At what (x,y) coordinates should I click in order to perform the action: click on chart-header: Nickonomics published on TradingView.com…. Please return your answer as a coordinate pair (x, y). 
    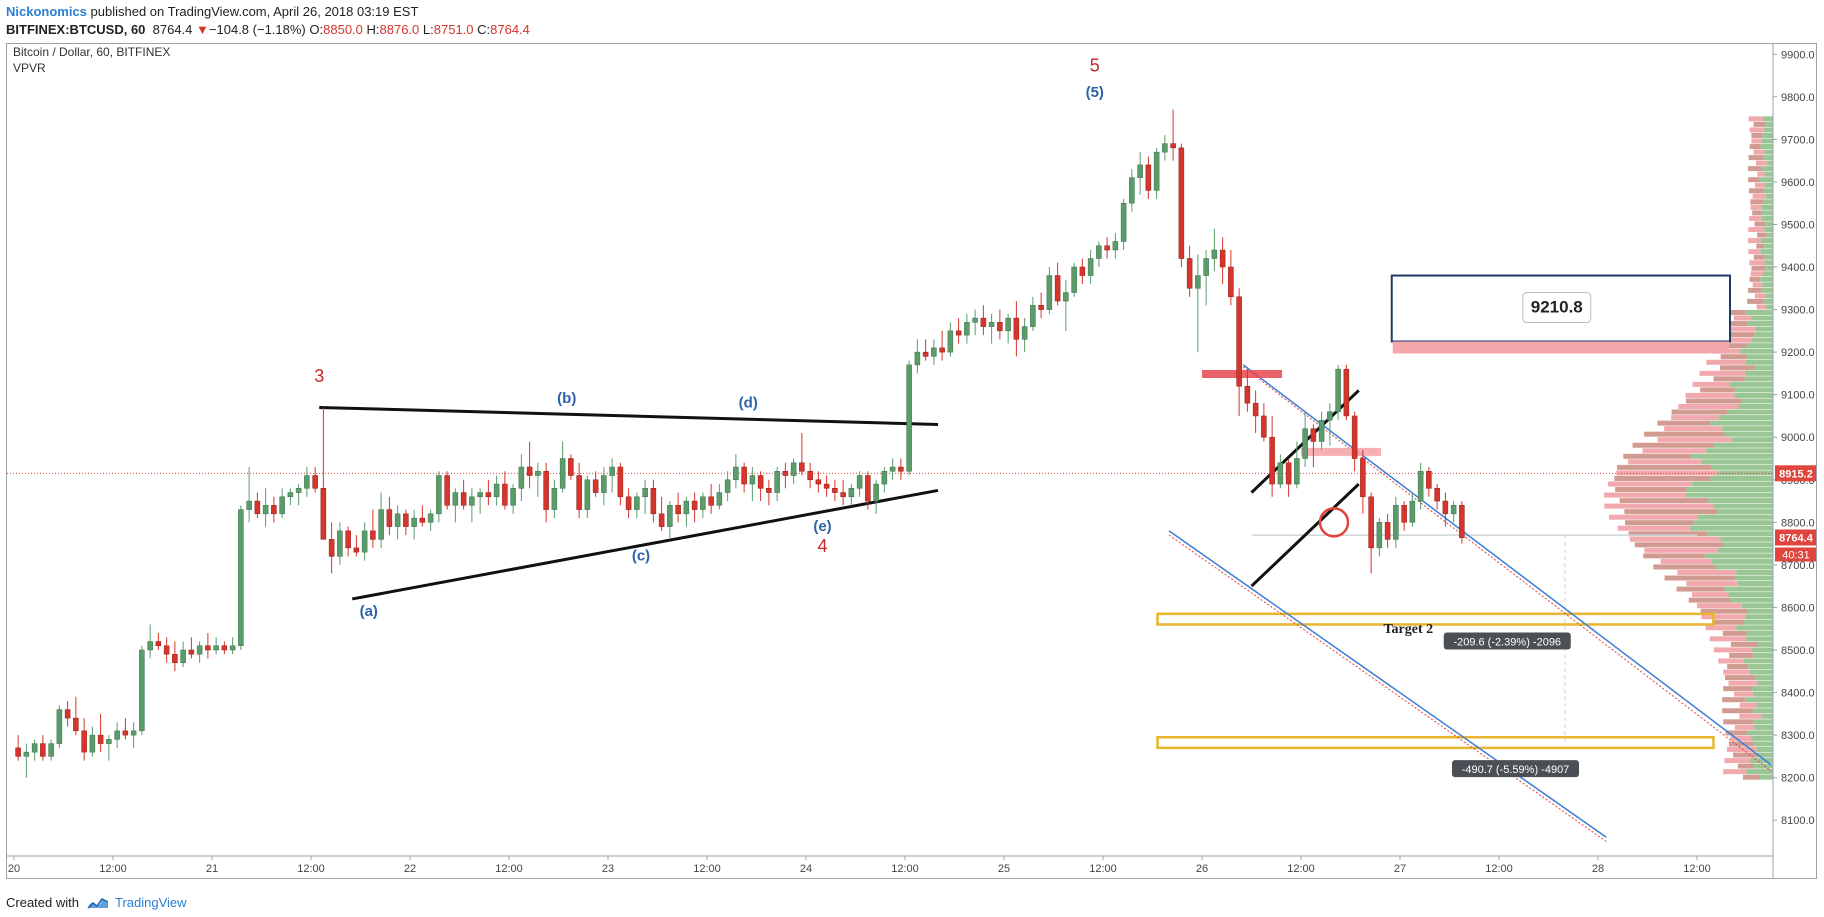
    Looking at the image, I should click on (912, 21).